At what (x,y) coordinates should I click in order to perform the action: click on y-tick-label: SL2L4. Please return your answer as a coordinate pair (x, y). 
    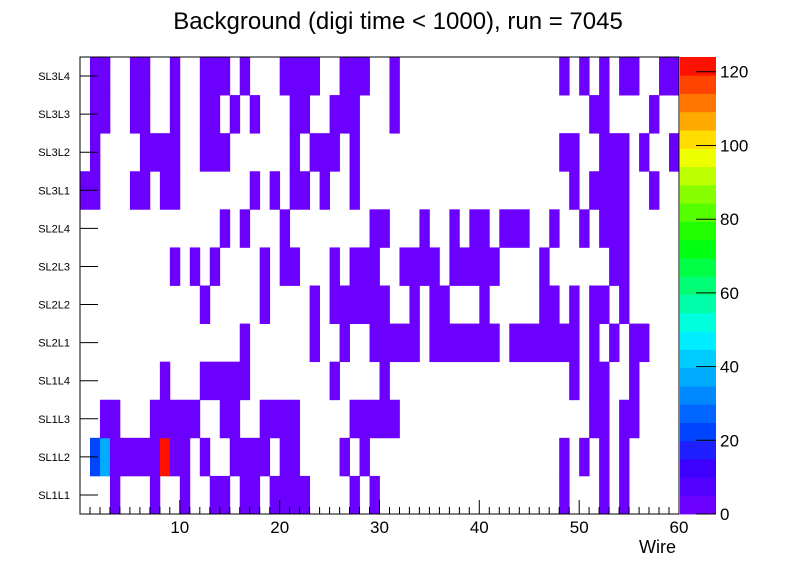
    Looking at the image, I should click on (54, 229).